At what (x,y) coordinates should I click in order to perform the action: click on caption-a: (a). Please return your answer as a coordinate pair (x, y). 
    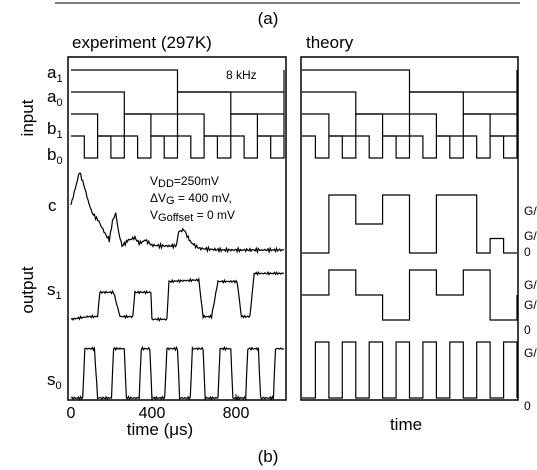
    Looking at the image, I should click on (268, 18).